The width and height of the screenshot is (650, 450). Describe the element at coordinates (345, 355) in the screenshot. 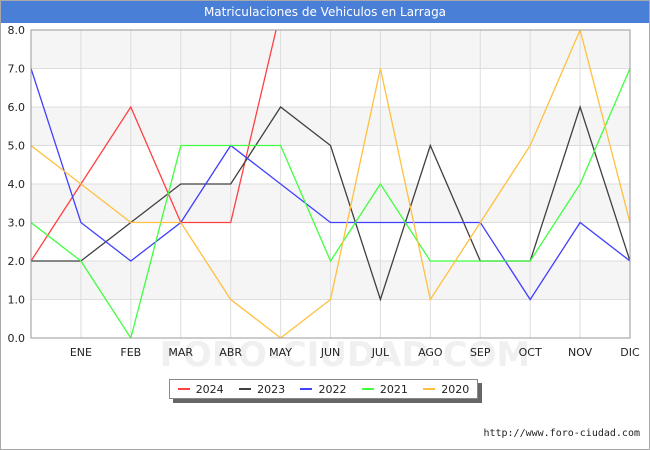

I see `watermark-text: FORO-CIUDAD.COM` at that location.